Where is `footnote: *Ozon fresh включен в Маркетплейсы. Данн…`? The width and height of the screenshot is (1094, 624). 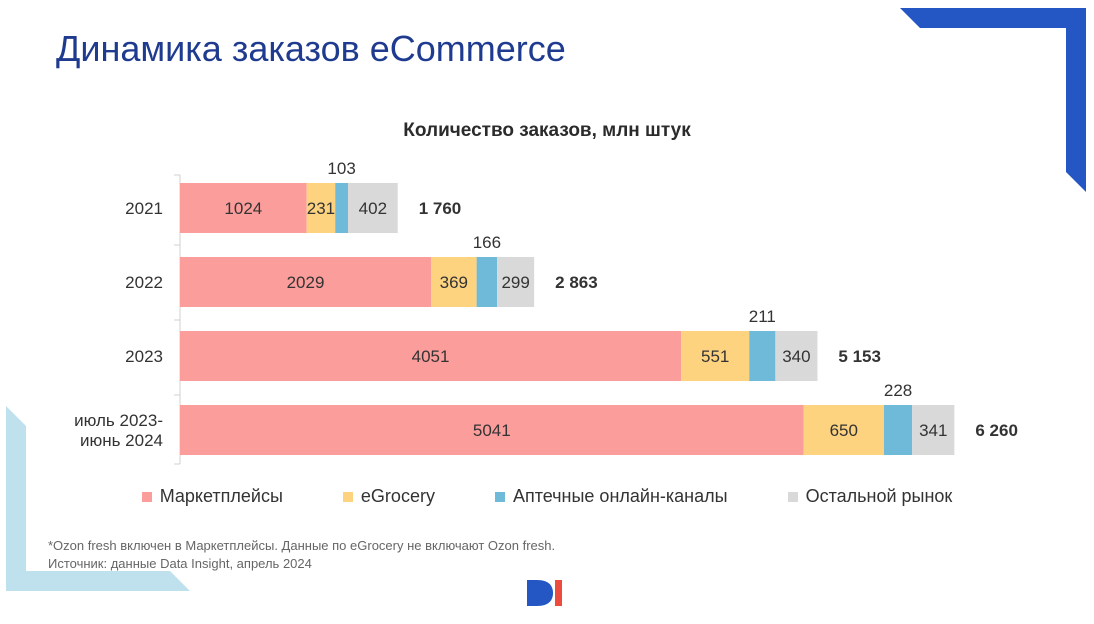
footnote: *Ozon fresh включен в Маркетплейсы. Данн… is located at coordinates (302, 545).